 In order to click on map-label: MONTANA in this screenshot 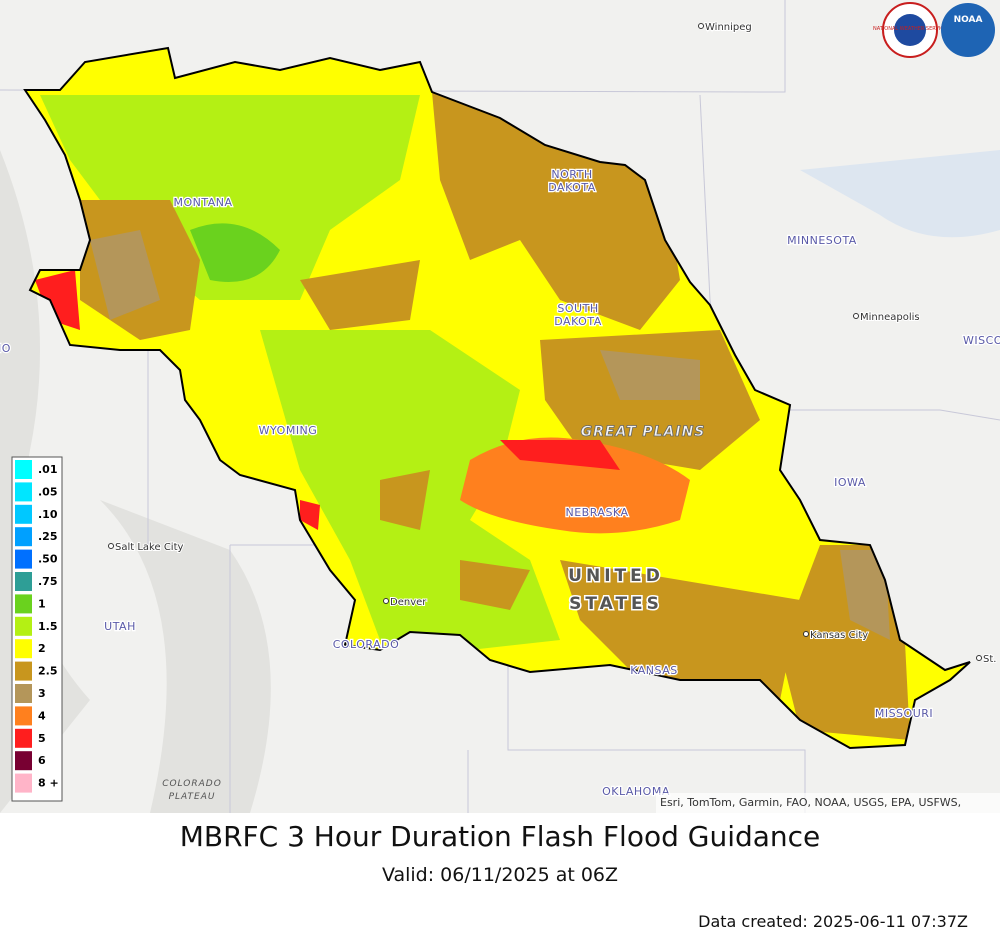, I will do `click(202, 202)`.